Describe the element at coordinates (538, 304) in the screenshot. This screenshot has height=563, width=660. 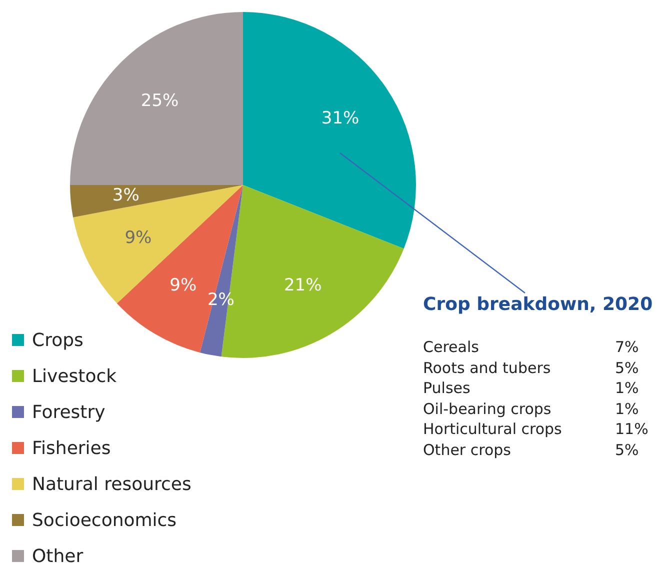
I see `text: Crop breakdown, 2020` at that location.